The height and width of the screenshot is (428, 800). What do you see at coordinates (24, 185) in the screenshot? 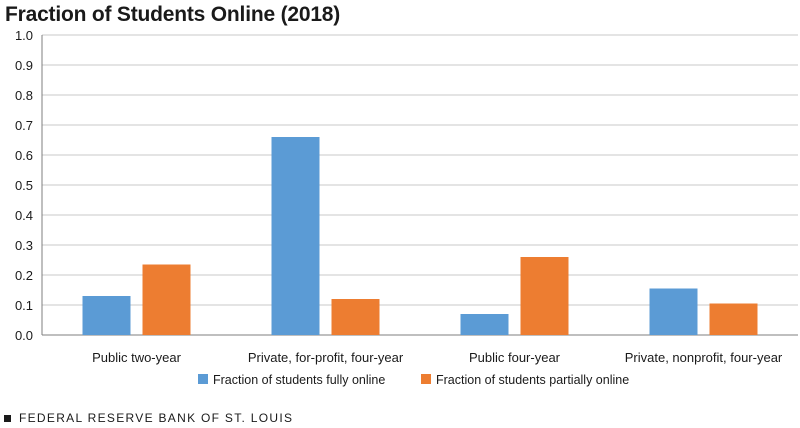
I see `y-tick-label: 0.5` at bounding box center [24, 185].